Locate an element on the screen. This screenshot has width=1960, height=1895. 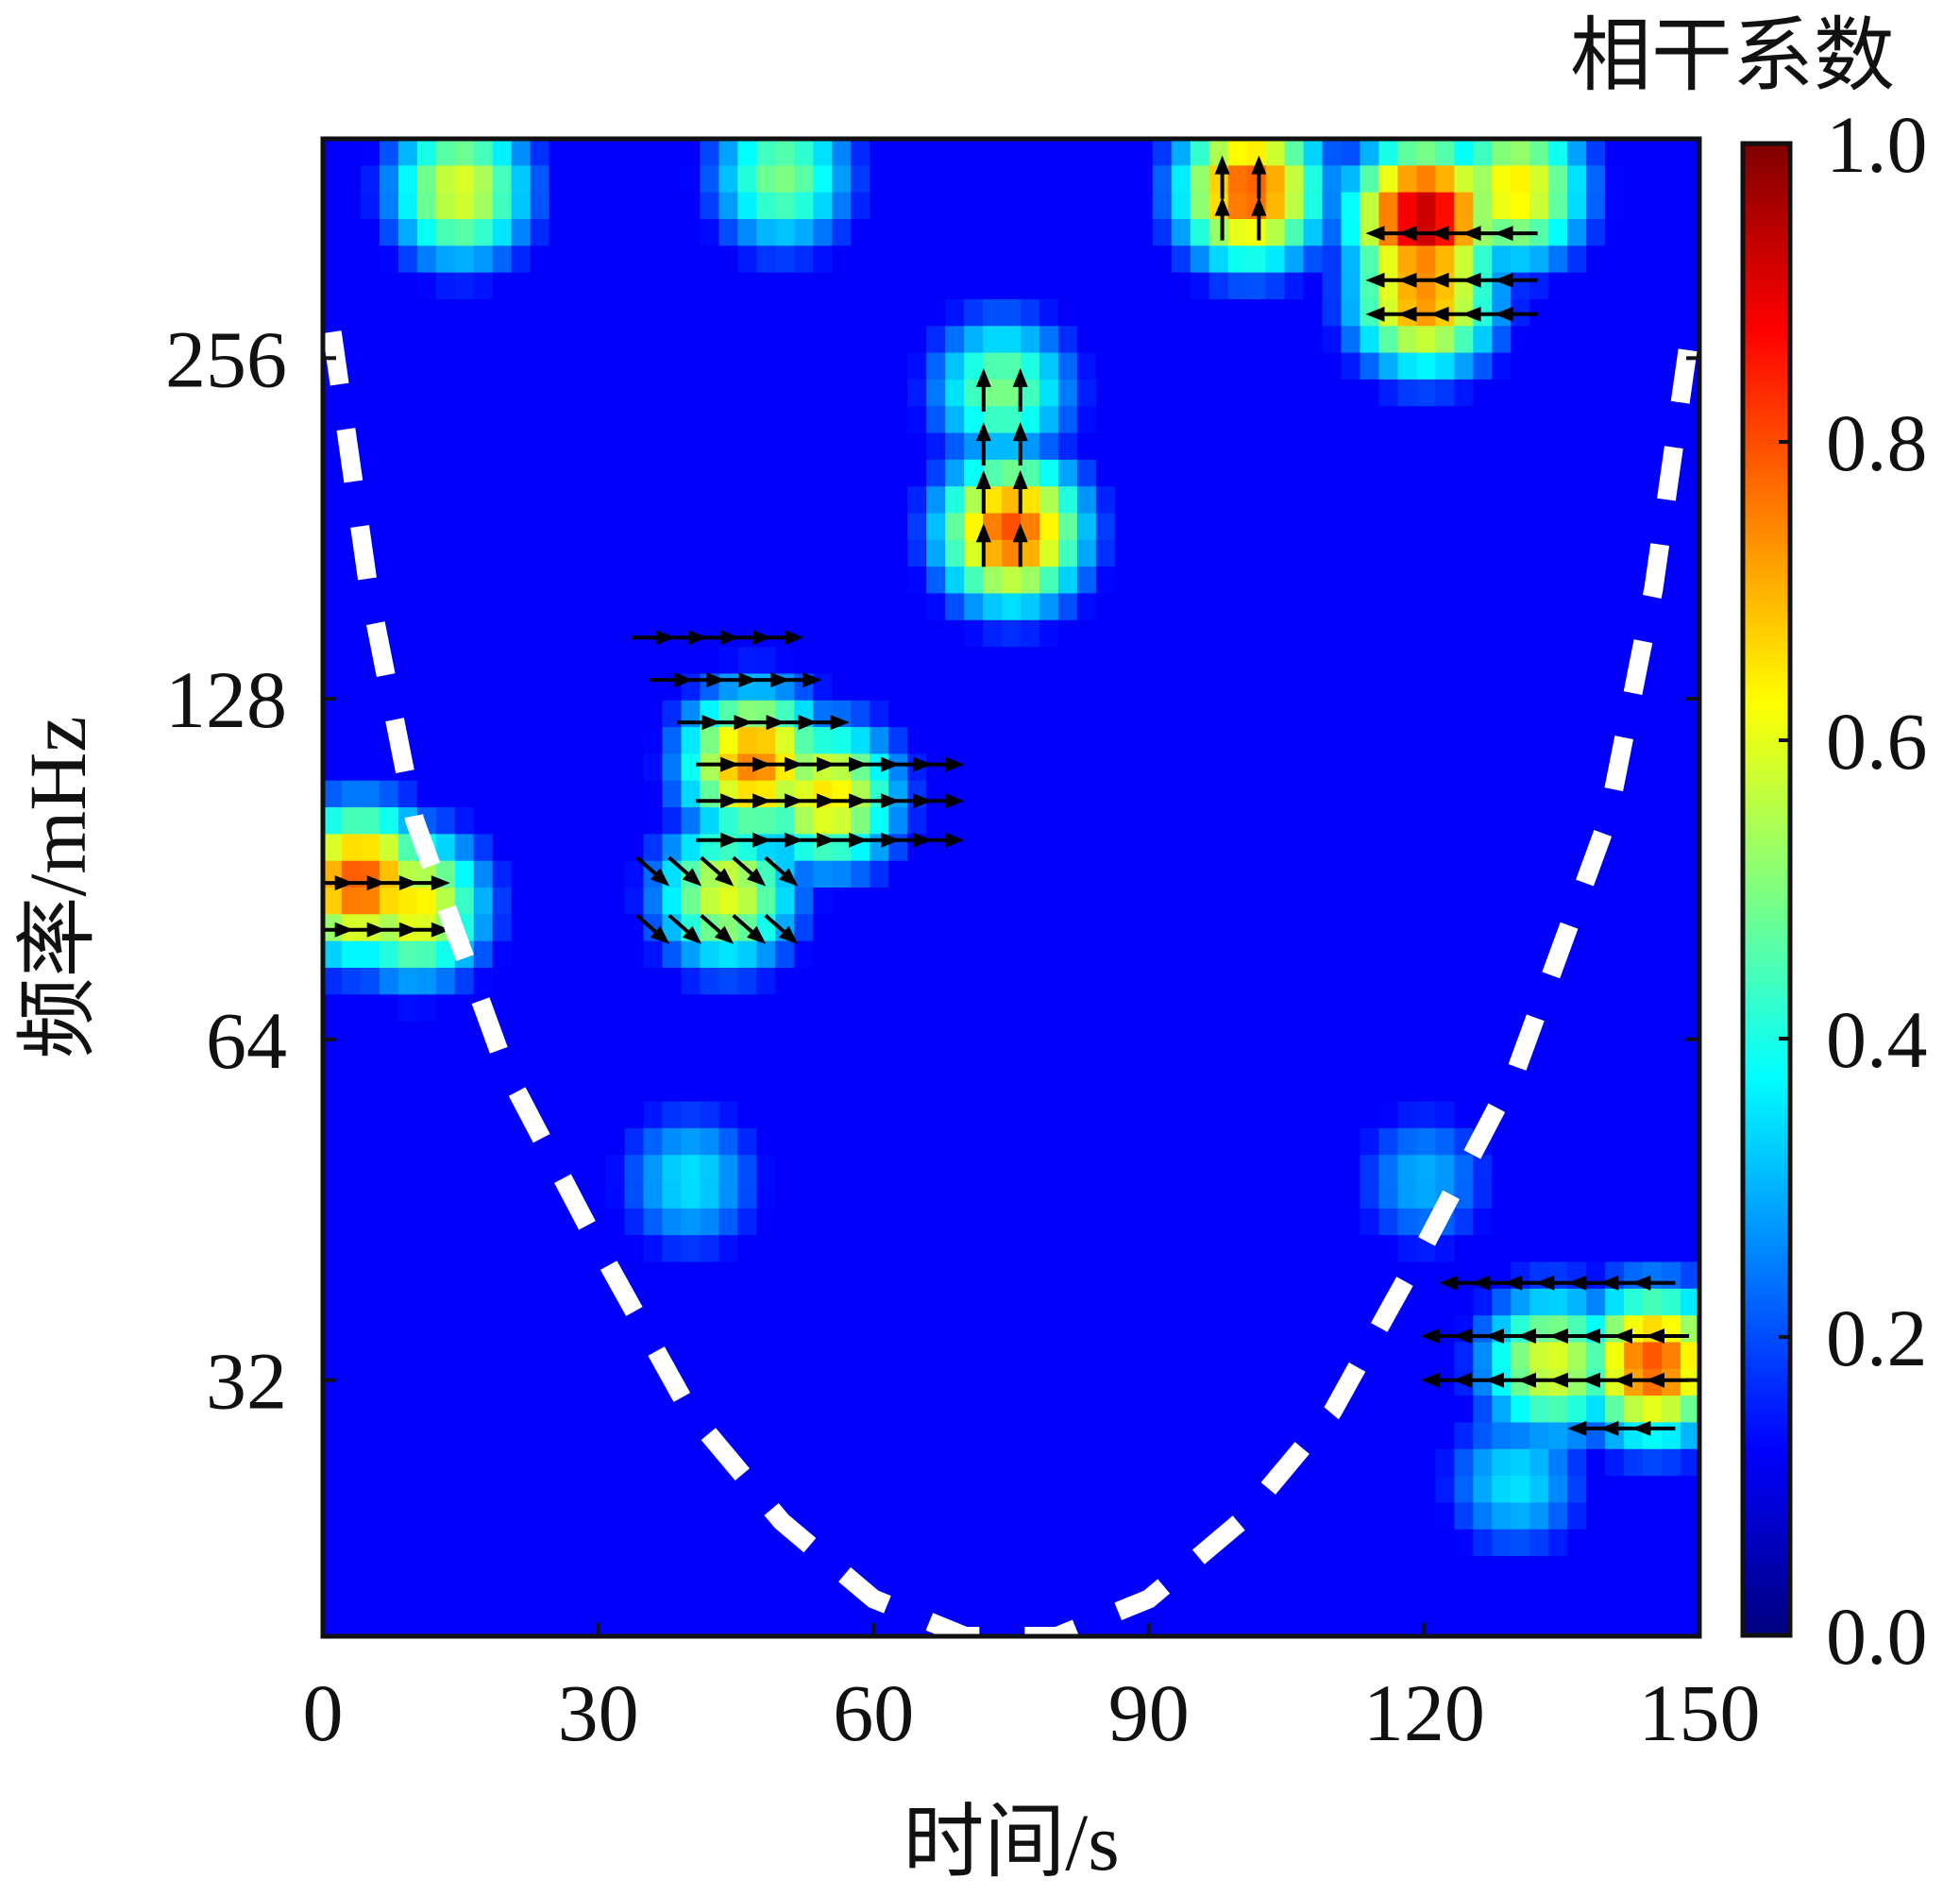
x-tick-label: 60 is located at coordinates (874, 1712).